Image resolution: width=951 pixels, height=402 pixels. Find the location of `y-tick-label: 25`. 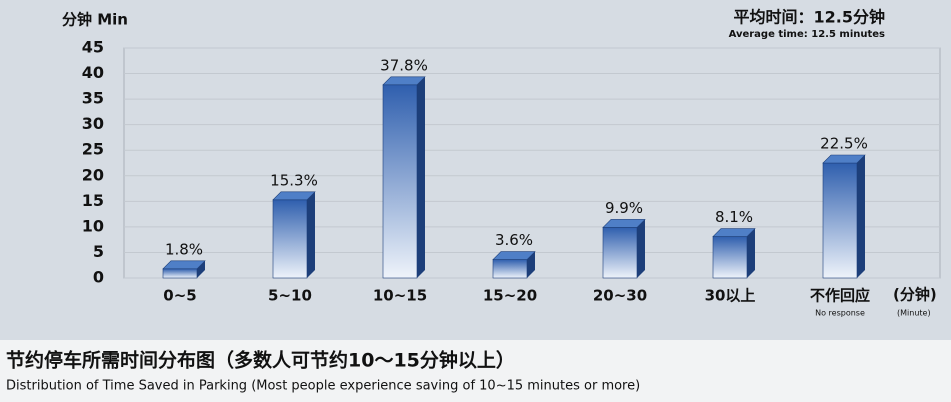

y-tick-label: 25 is located at coordinates (93, 149).